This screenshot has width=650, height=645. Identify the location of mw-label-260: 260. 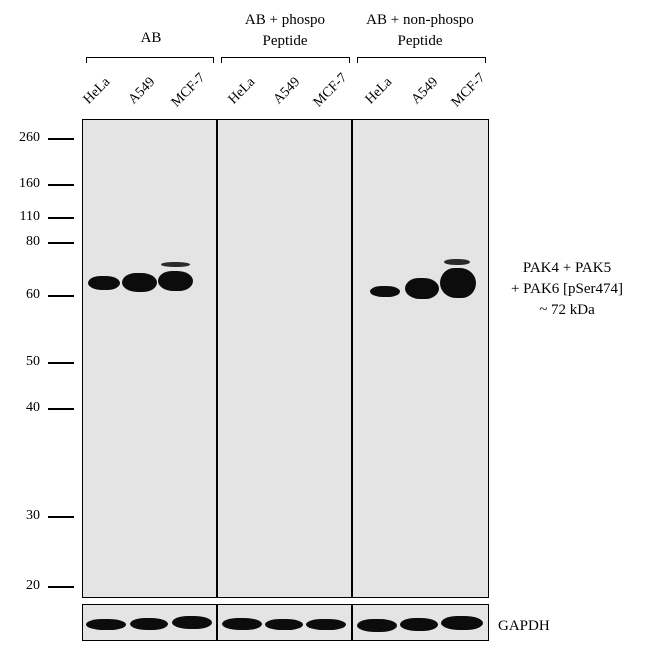
(29, 137).